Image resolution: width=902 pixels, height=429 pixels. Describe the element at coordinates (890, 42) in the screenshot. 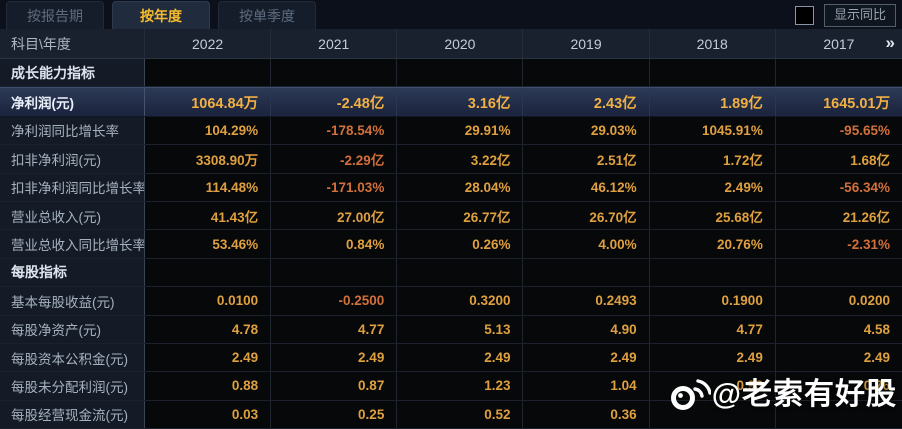

I see `more-years-icon: »` at that location.